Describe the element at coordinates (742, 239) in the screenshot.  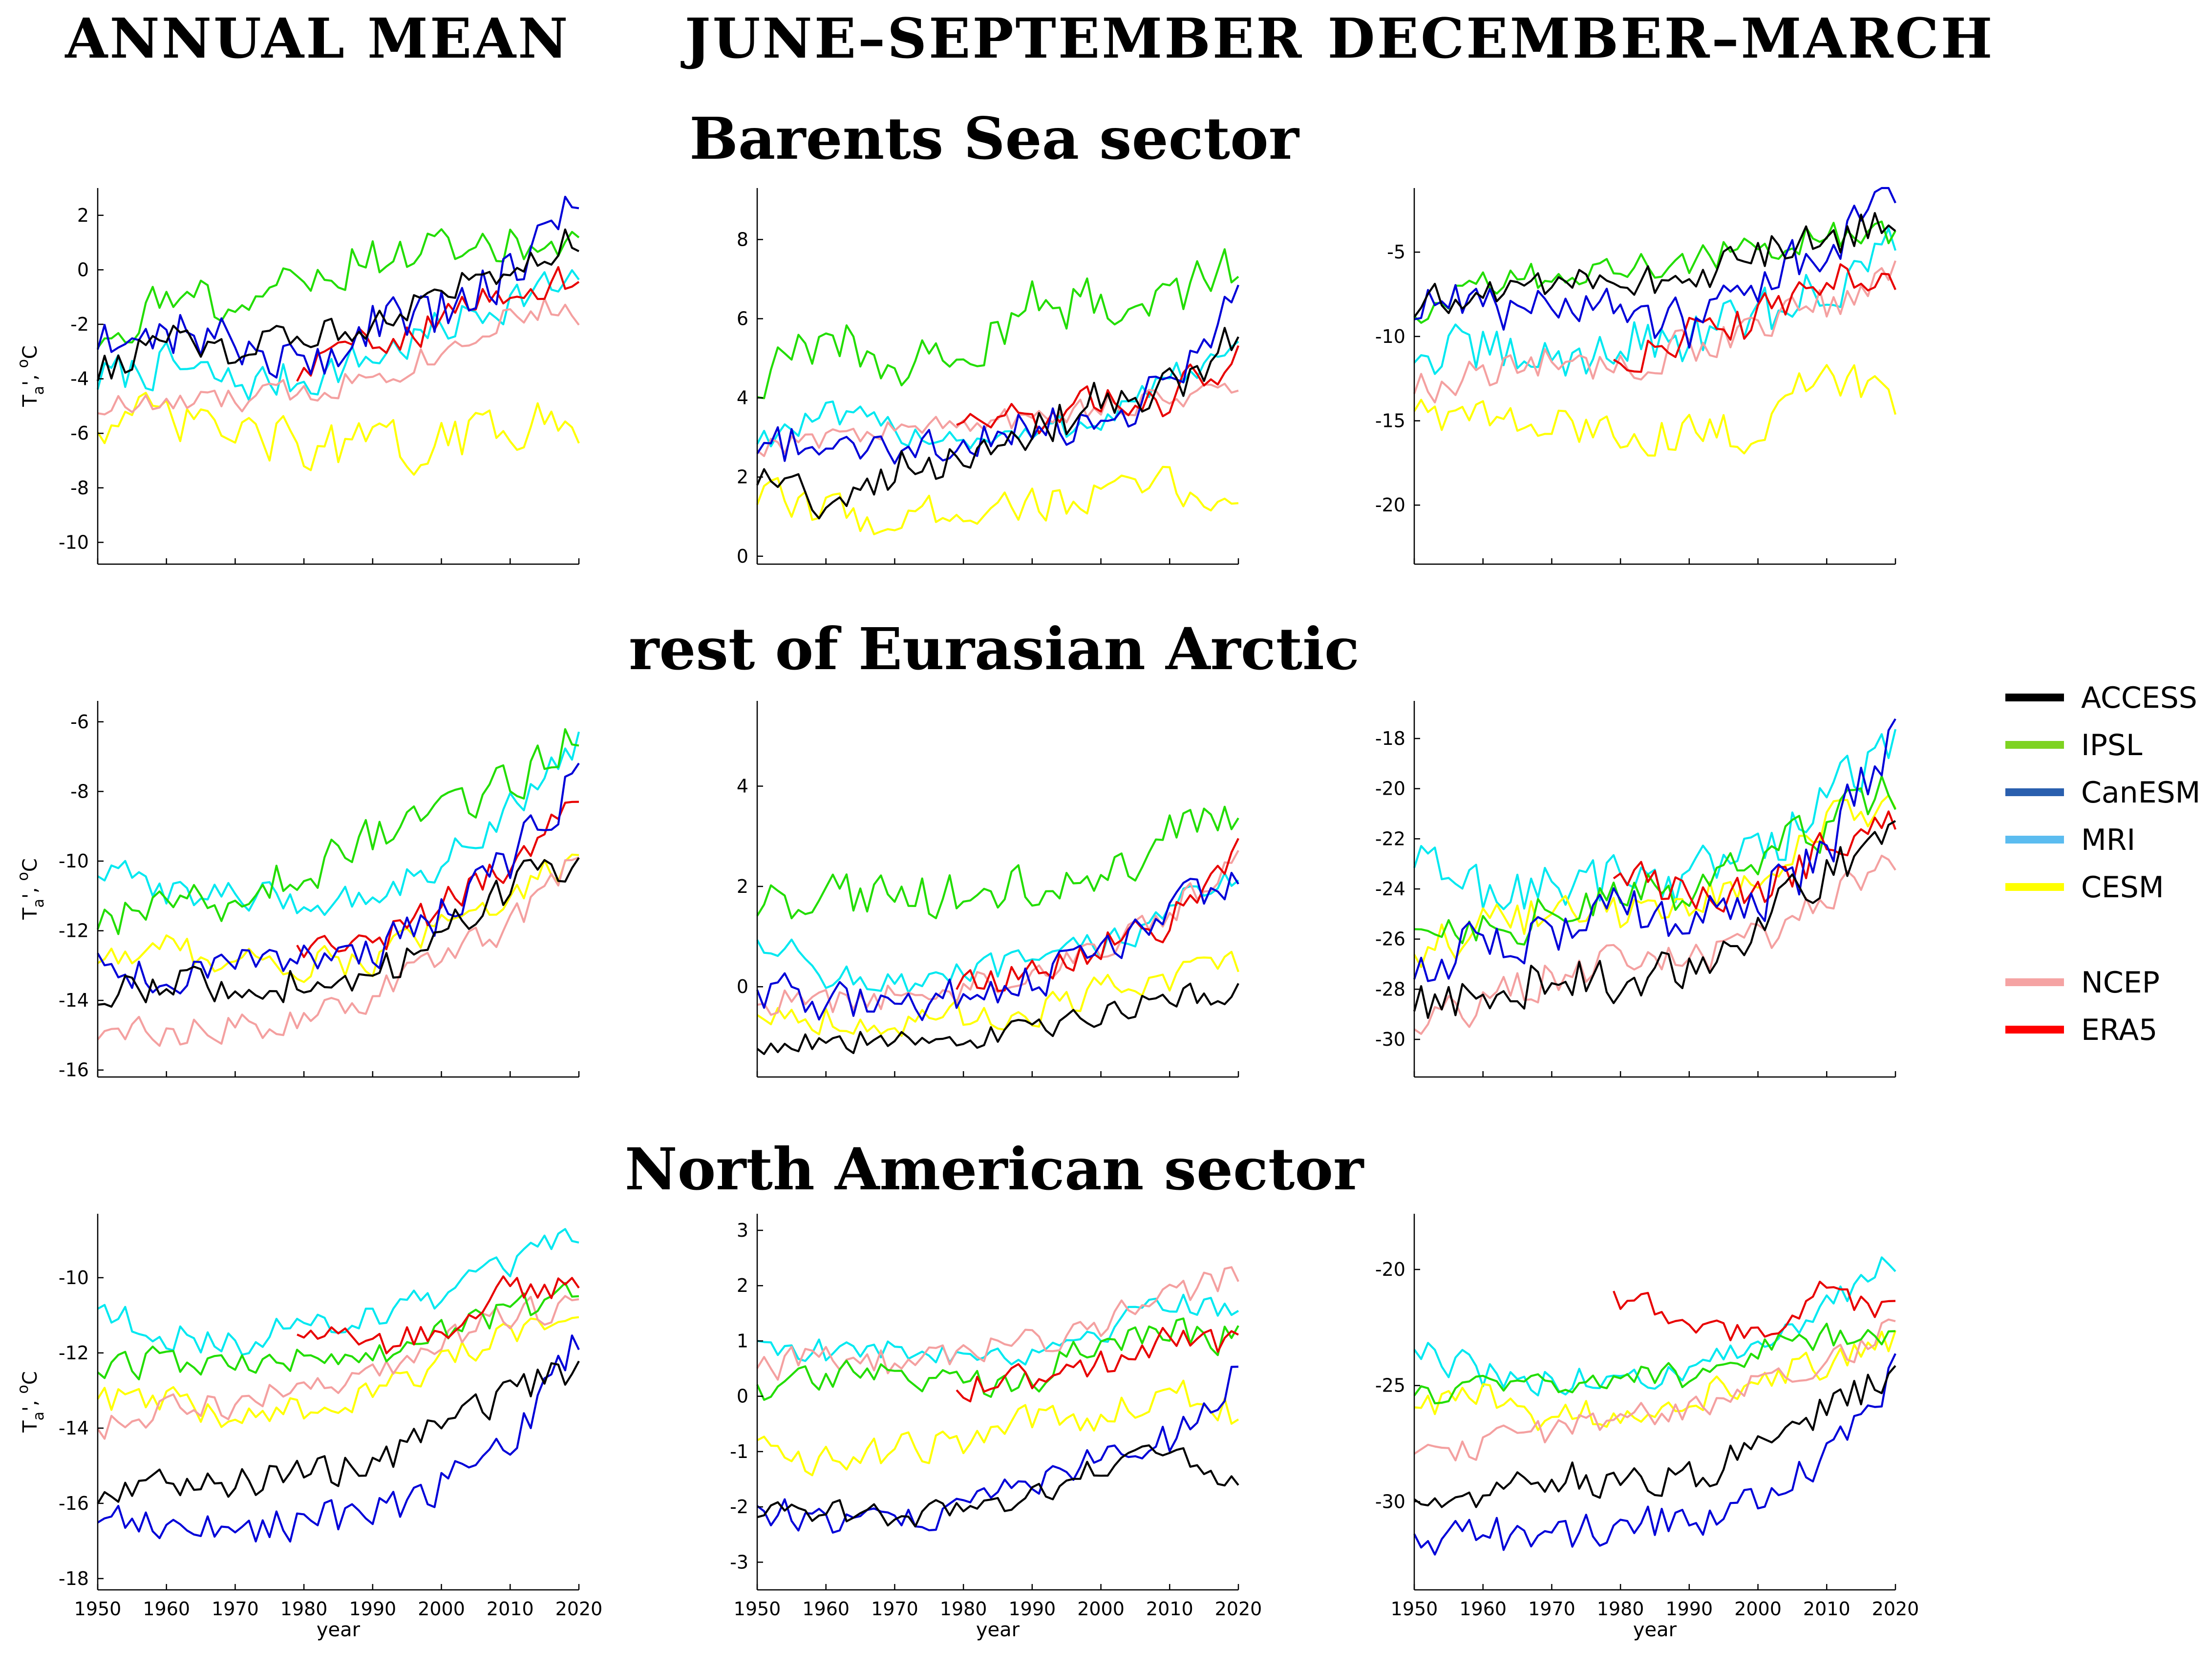
I see `y-tick-label: 8` at that location.